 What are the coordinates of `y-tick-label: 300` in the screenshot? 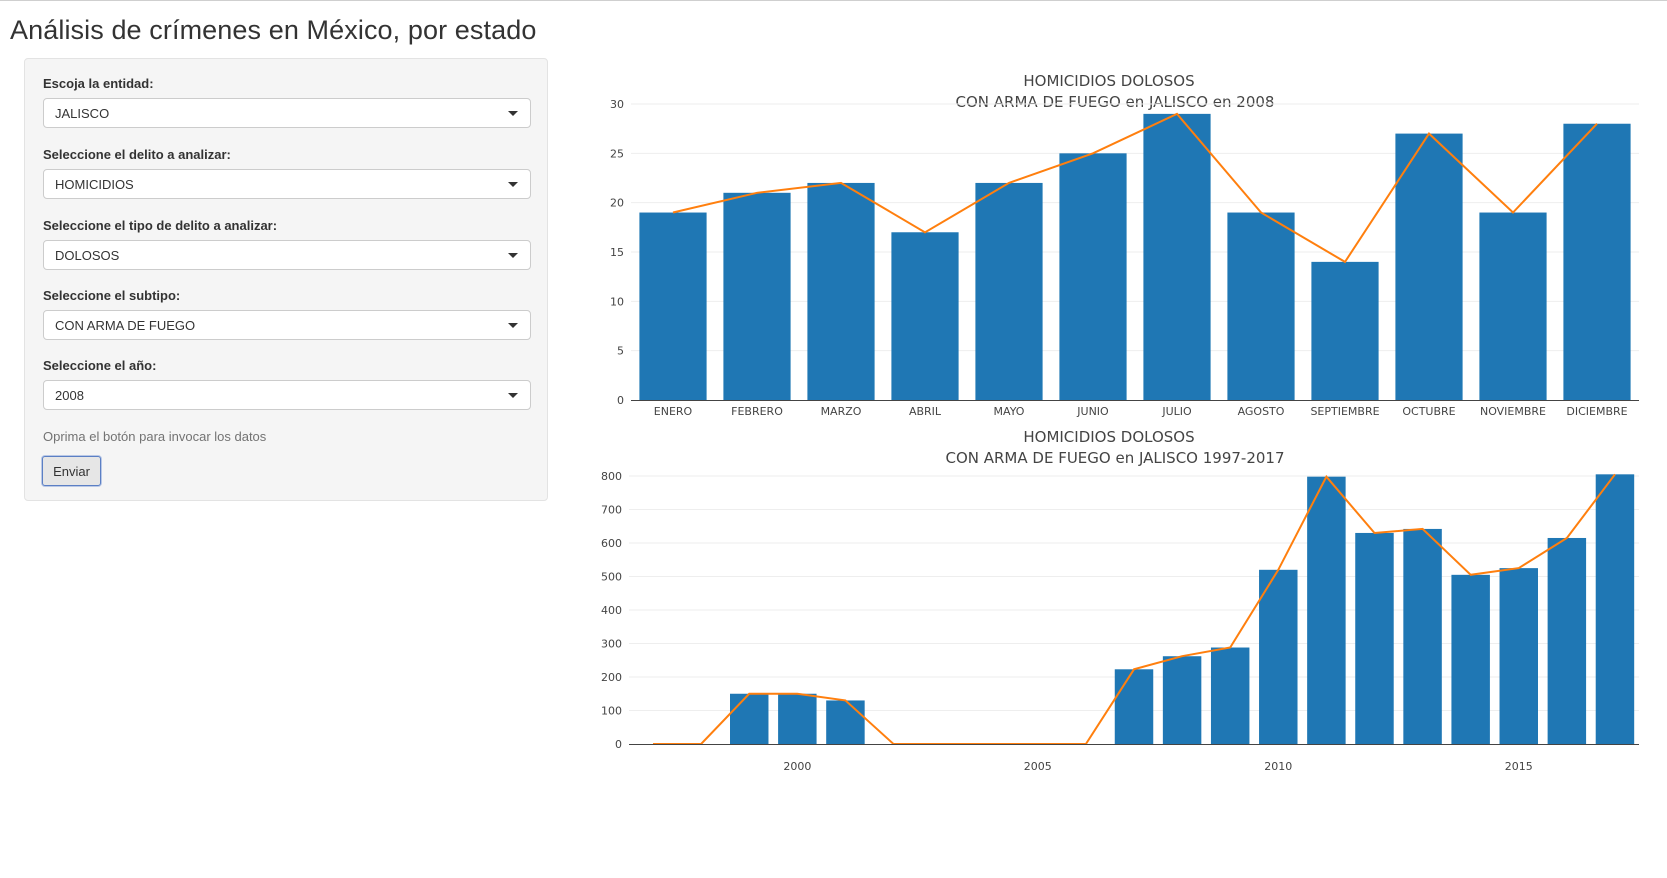 It's located at (611, 644).